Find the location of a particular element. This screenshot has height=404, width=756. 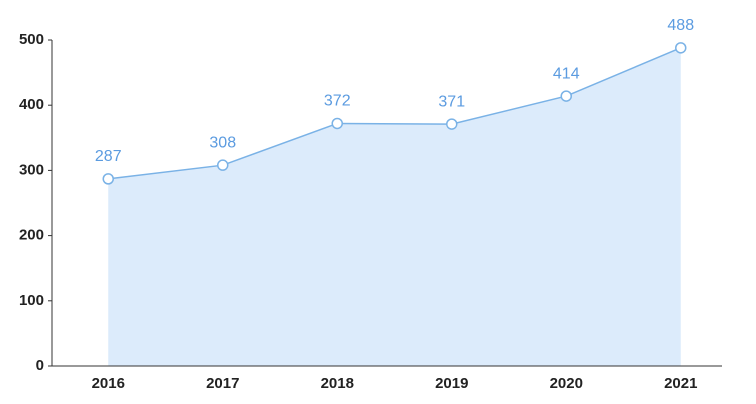

data-label: 287 is located at coordinates (108, 156).